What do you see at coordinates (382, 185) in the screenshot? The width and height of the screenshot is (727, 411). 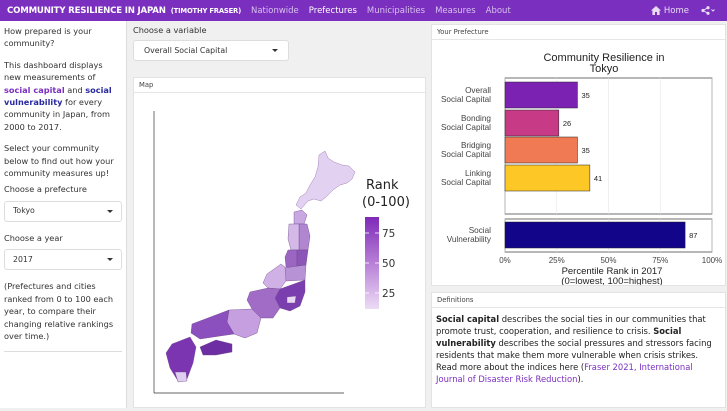 I see `legend-title-1: Rank` at bounding box center [382, 185].